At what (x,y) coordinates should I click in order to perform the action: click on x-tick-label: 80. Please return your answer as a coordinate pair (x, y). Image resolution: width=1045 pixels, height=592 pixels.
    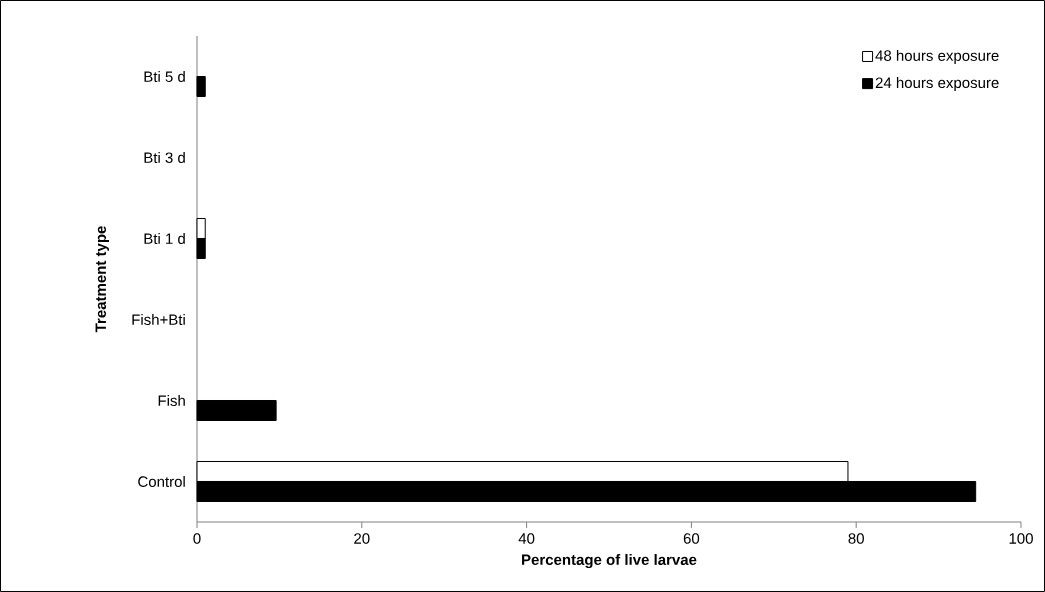
    Looking at the image, I should click on (856, 538).